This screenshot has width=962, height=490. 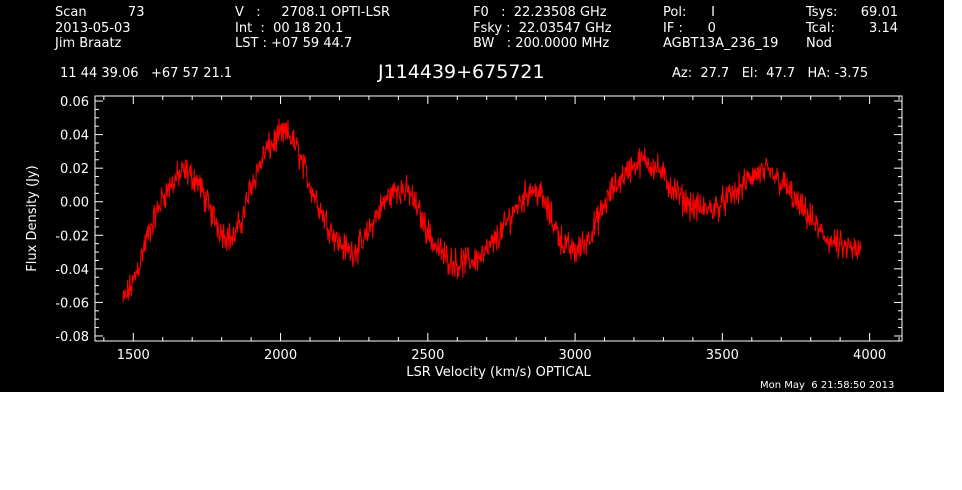 What do you see at coordinates (879, 12) in the screenshot?
I see `header-tsys-value: 69.01` at bounding box center [879, 12].